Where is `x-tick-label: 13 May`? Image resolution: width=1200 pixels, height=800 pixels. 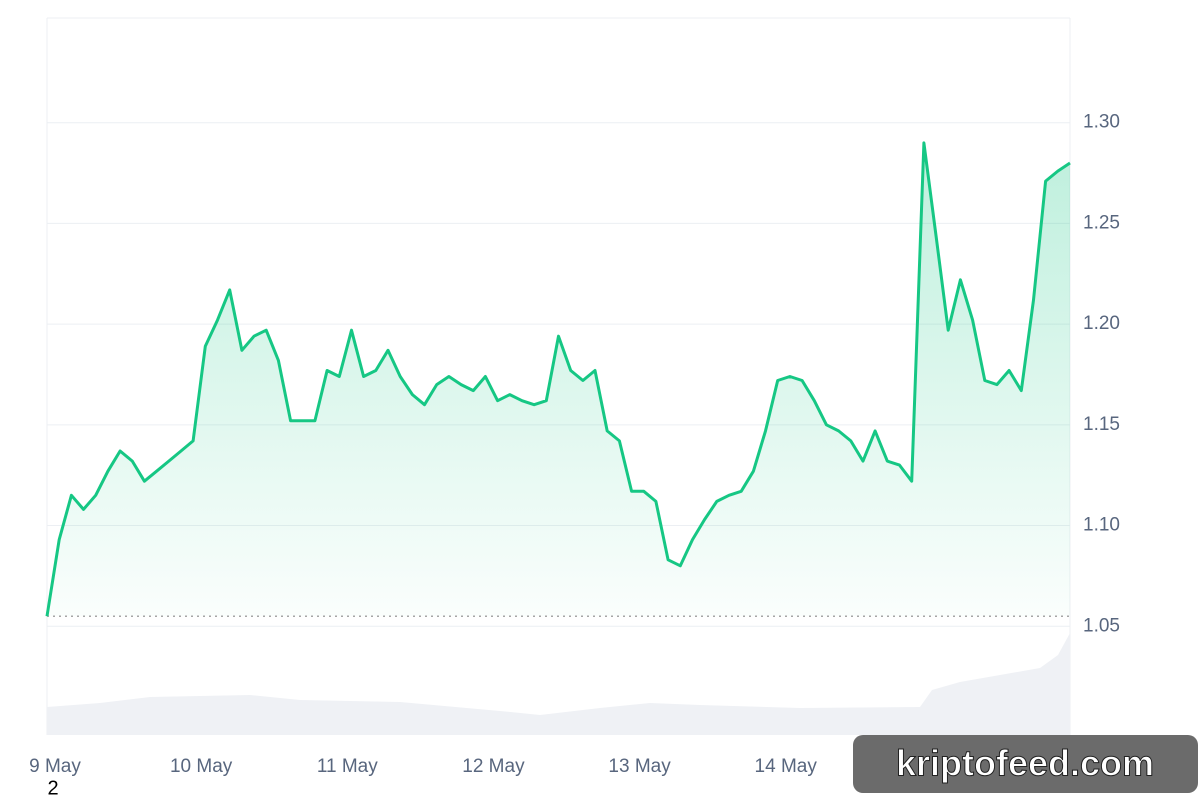
x-tick-label: 13 May is located at coordinates (639, 766).